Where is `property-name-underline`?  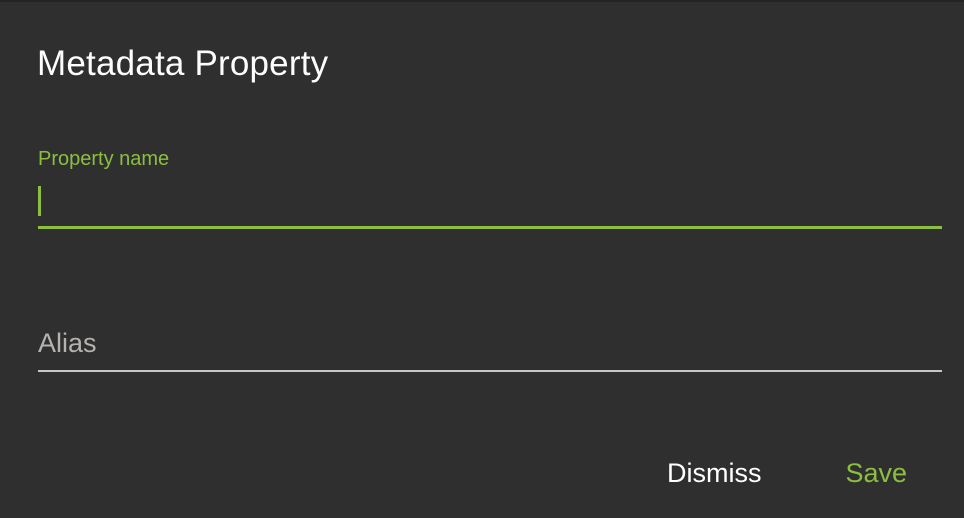
property-name-underline is located at coordinates (490, 227).